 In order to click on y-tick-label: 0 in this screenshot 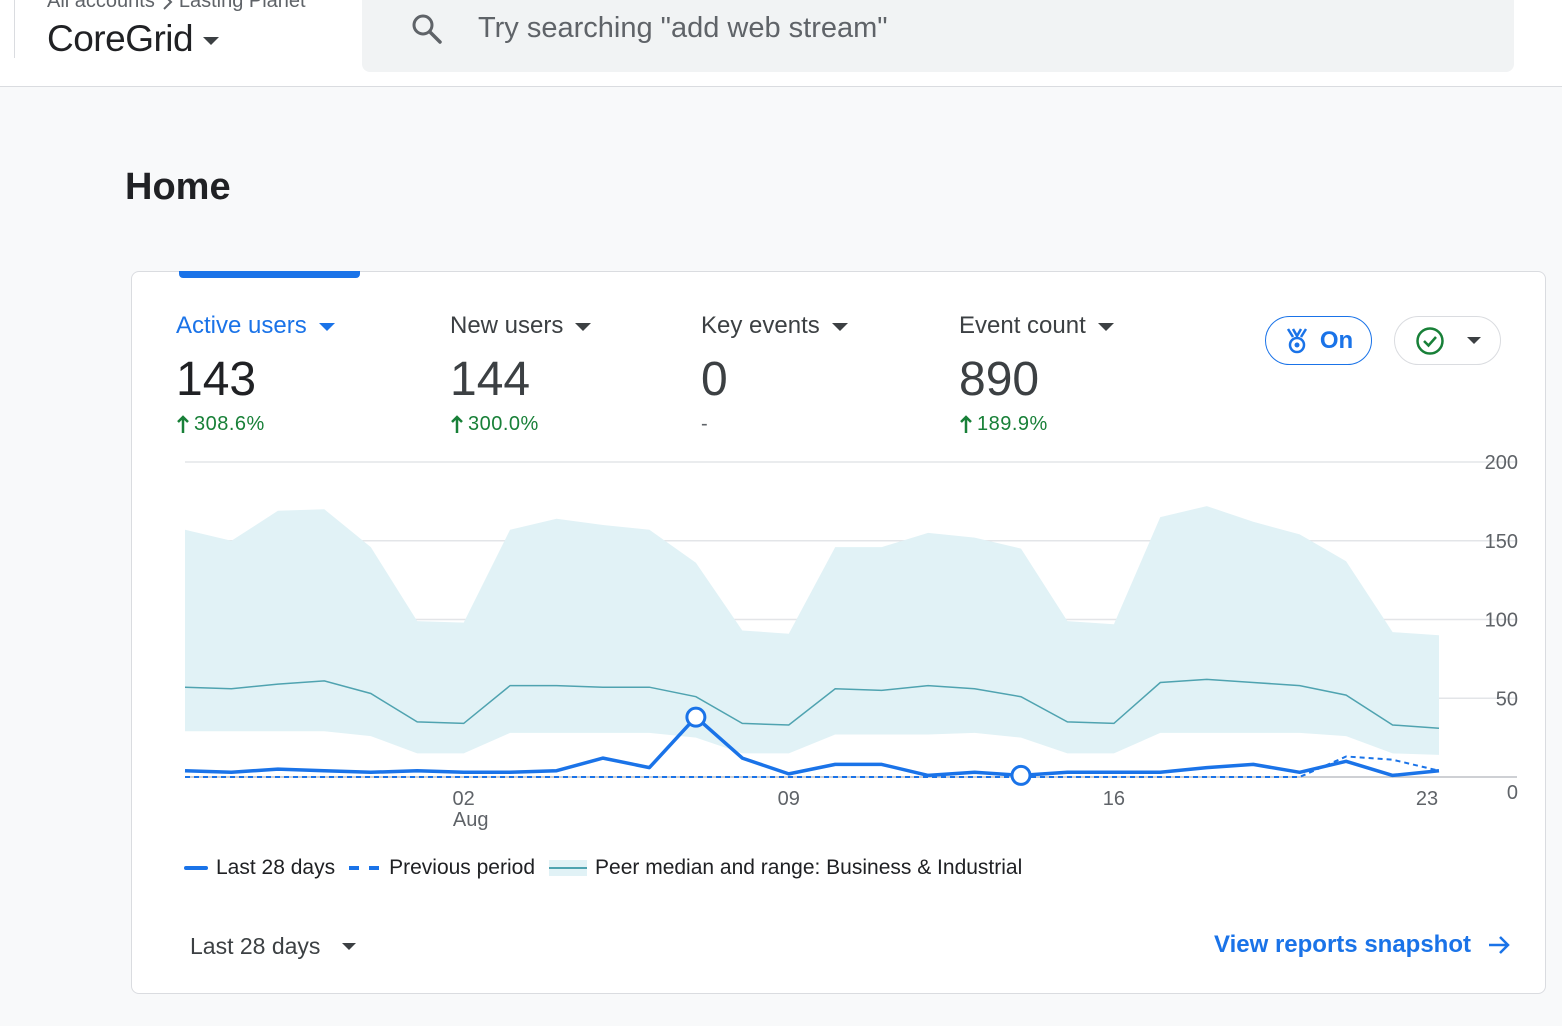, I will do `click(1512, 793)`.